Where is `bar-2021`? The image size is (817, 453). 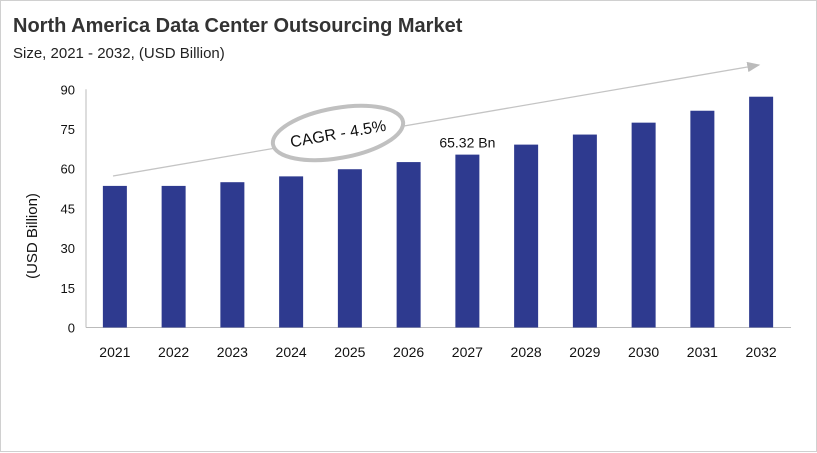
bar-2021 is located at coordinates (114, 256).